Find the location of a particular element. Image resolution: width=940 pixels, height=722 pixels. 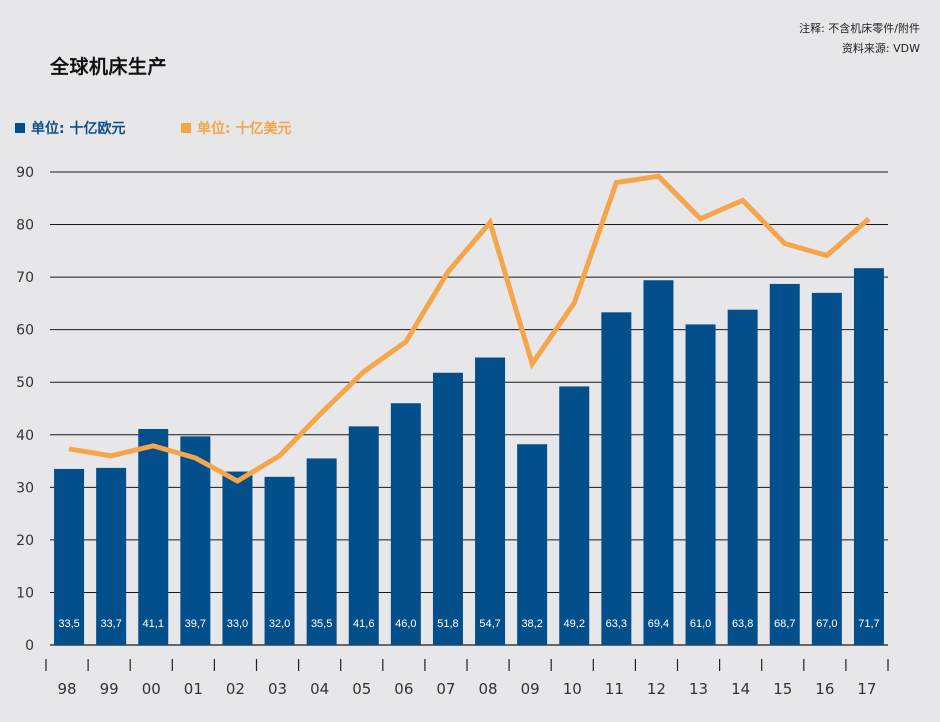

bar-label-08: 54,7 is located at coordinates (489, 624).